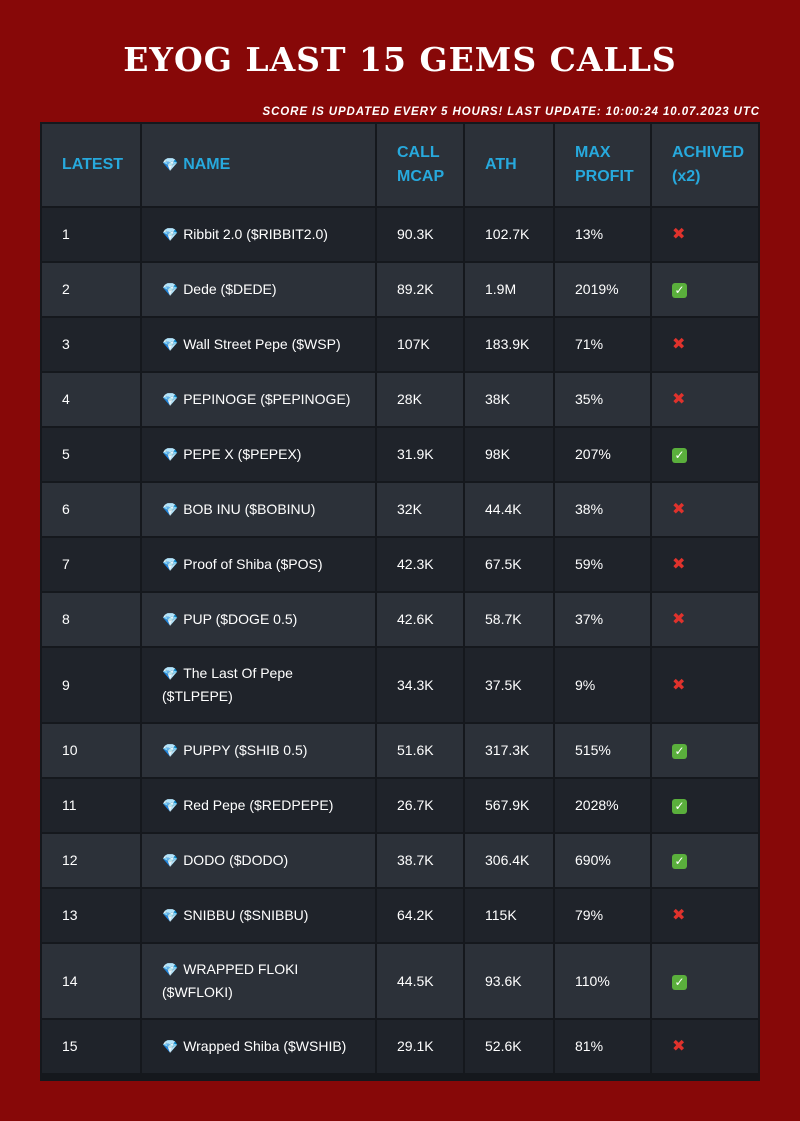  Describe the element at coordinates (509, 165) in the screenshot. I see `header-ath: ATH` at that location.